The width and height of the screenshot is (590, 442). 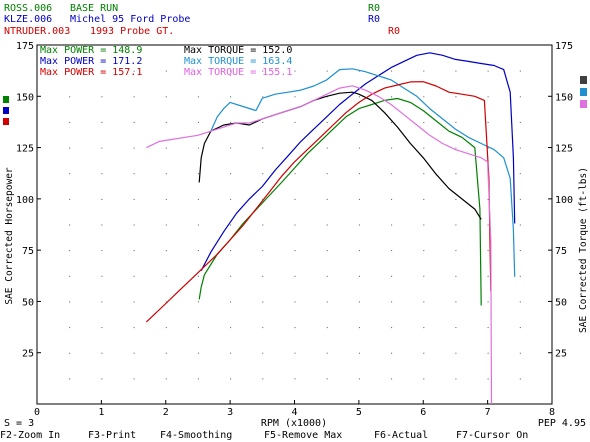 What do you see at coordinates (492, 435) in the screenshot?
I see `cursor-on-key: F7-Cursor On` at bounding box center [492, 435].